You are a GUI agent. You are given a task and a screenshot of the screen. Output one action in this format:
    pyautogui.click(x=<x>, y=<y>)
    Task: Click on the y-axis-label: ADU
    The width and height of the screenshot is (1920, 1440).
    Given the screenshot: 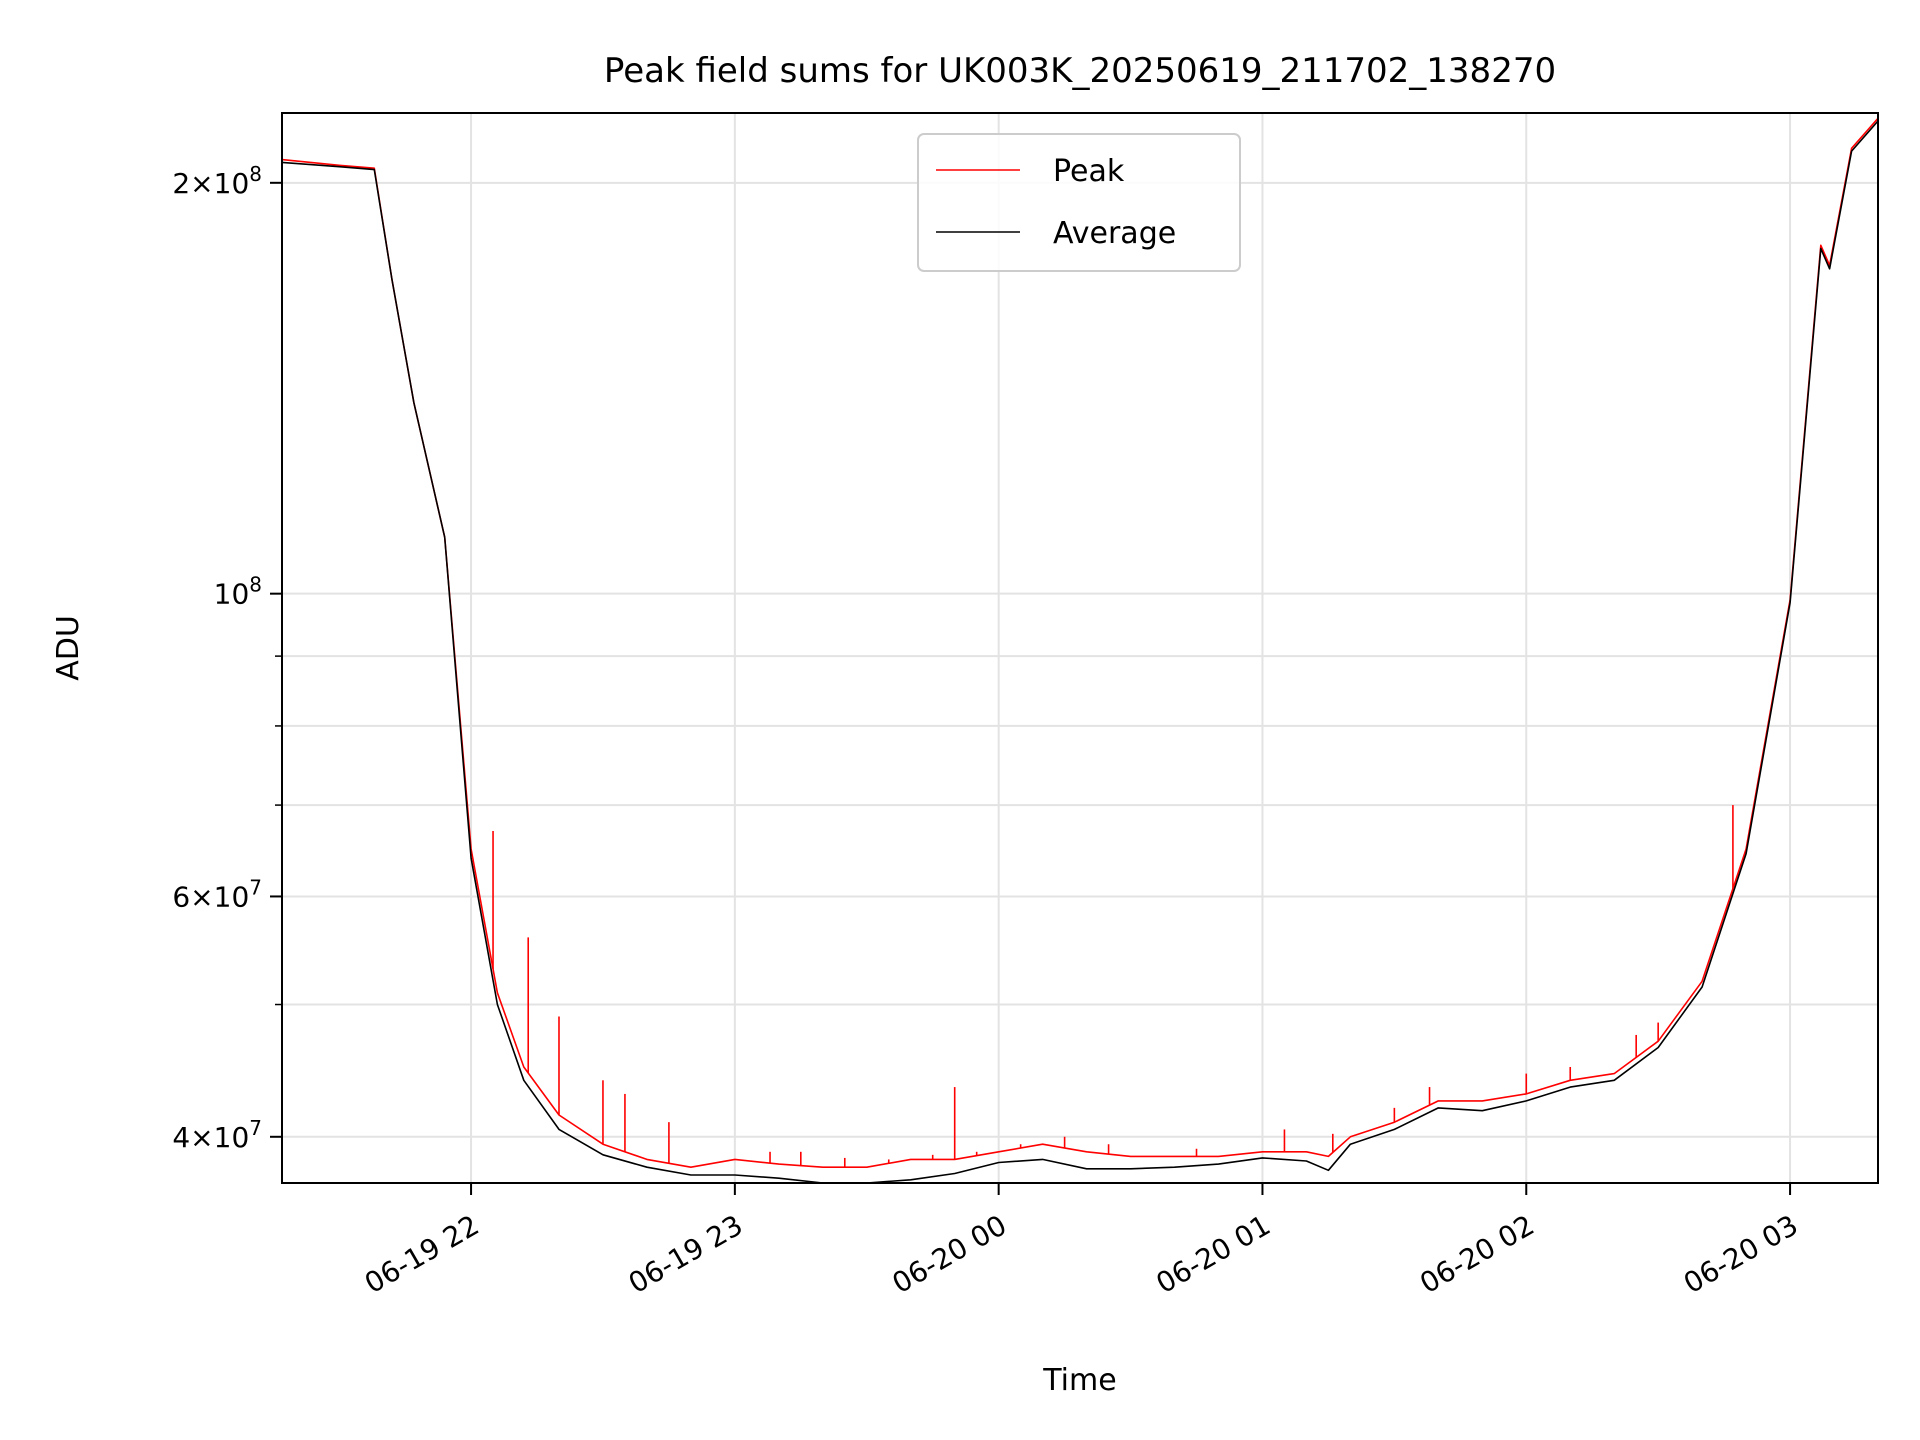 What is the action you would take?
    pyautogui.click(x=68, y=648)
    